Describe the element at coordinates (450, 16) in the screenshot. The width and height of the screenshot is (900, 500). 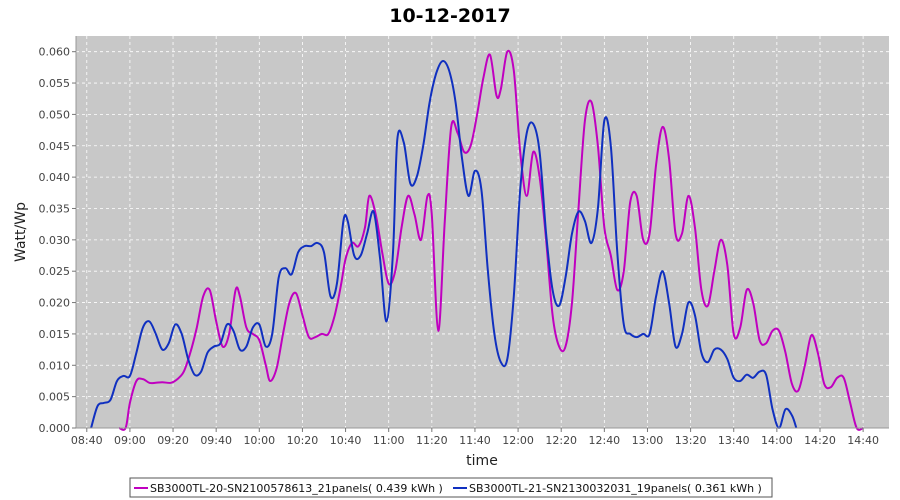
I see `chart-title: 10-12-2017` at that location.